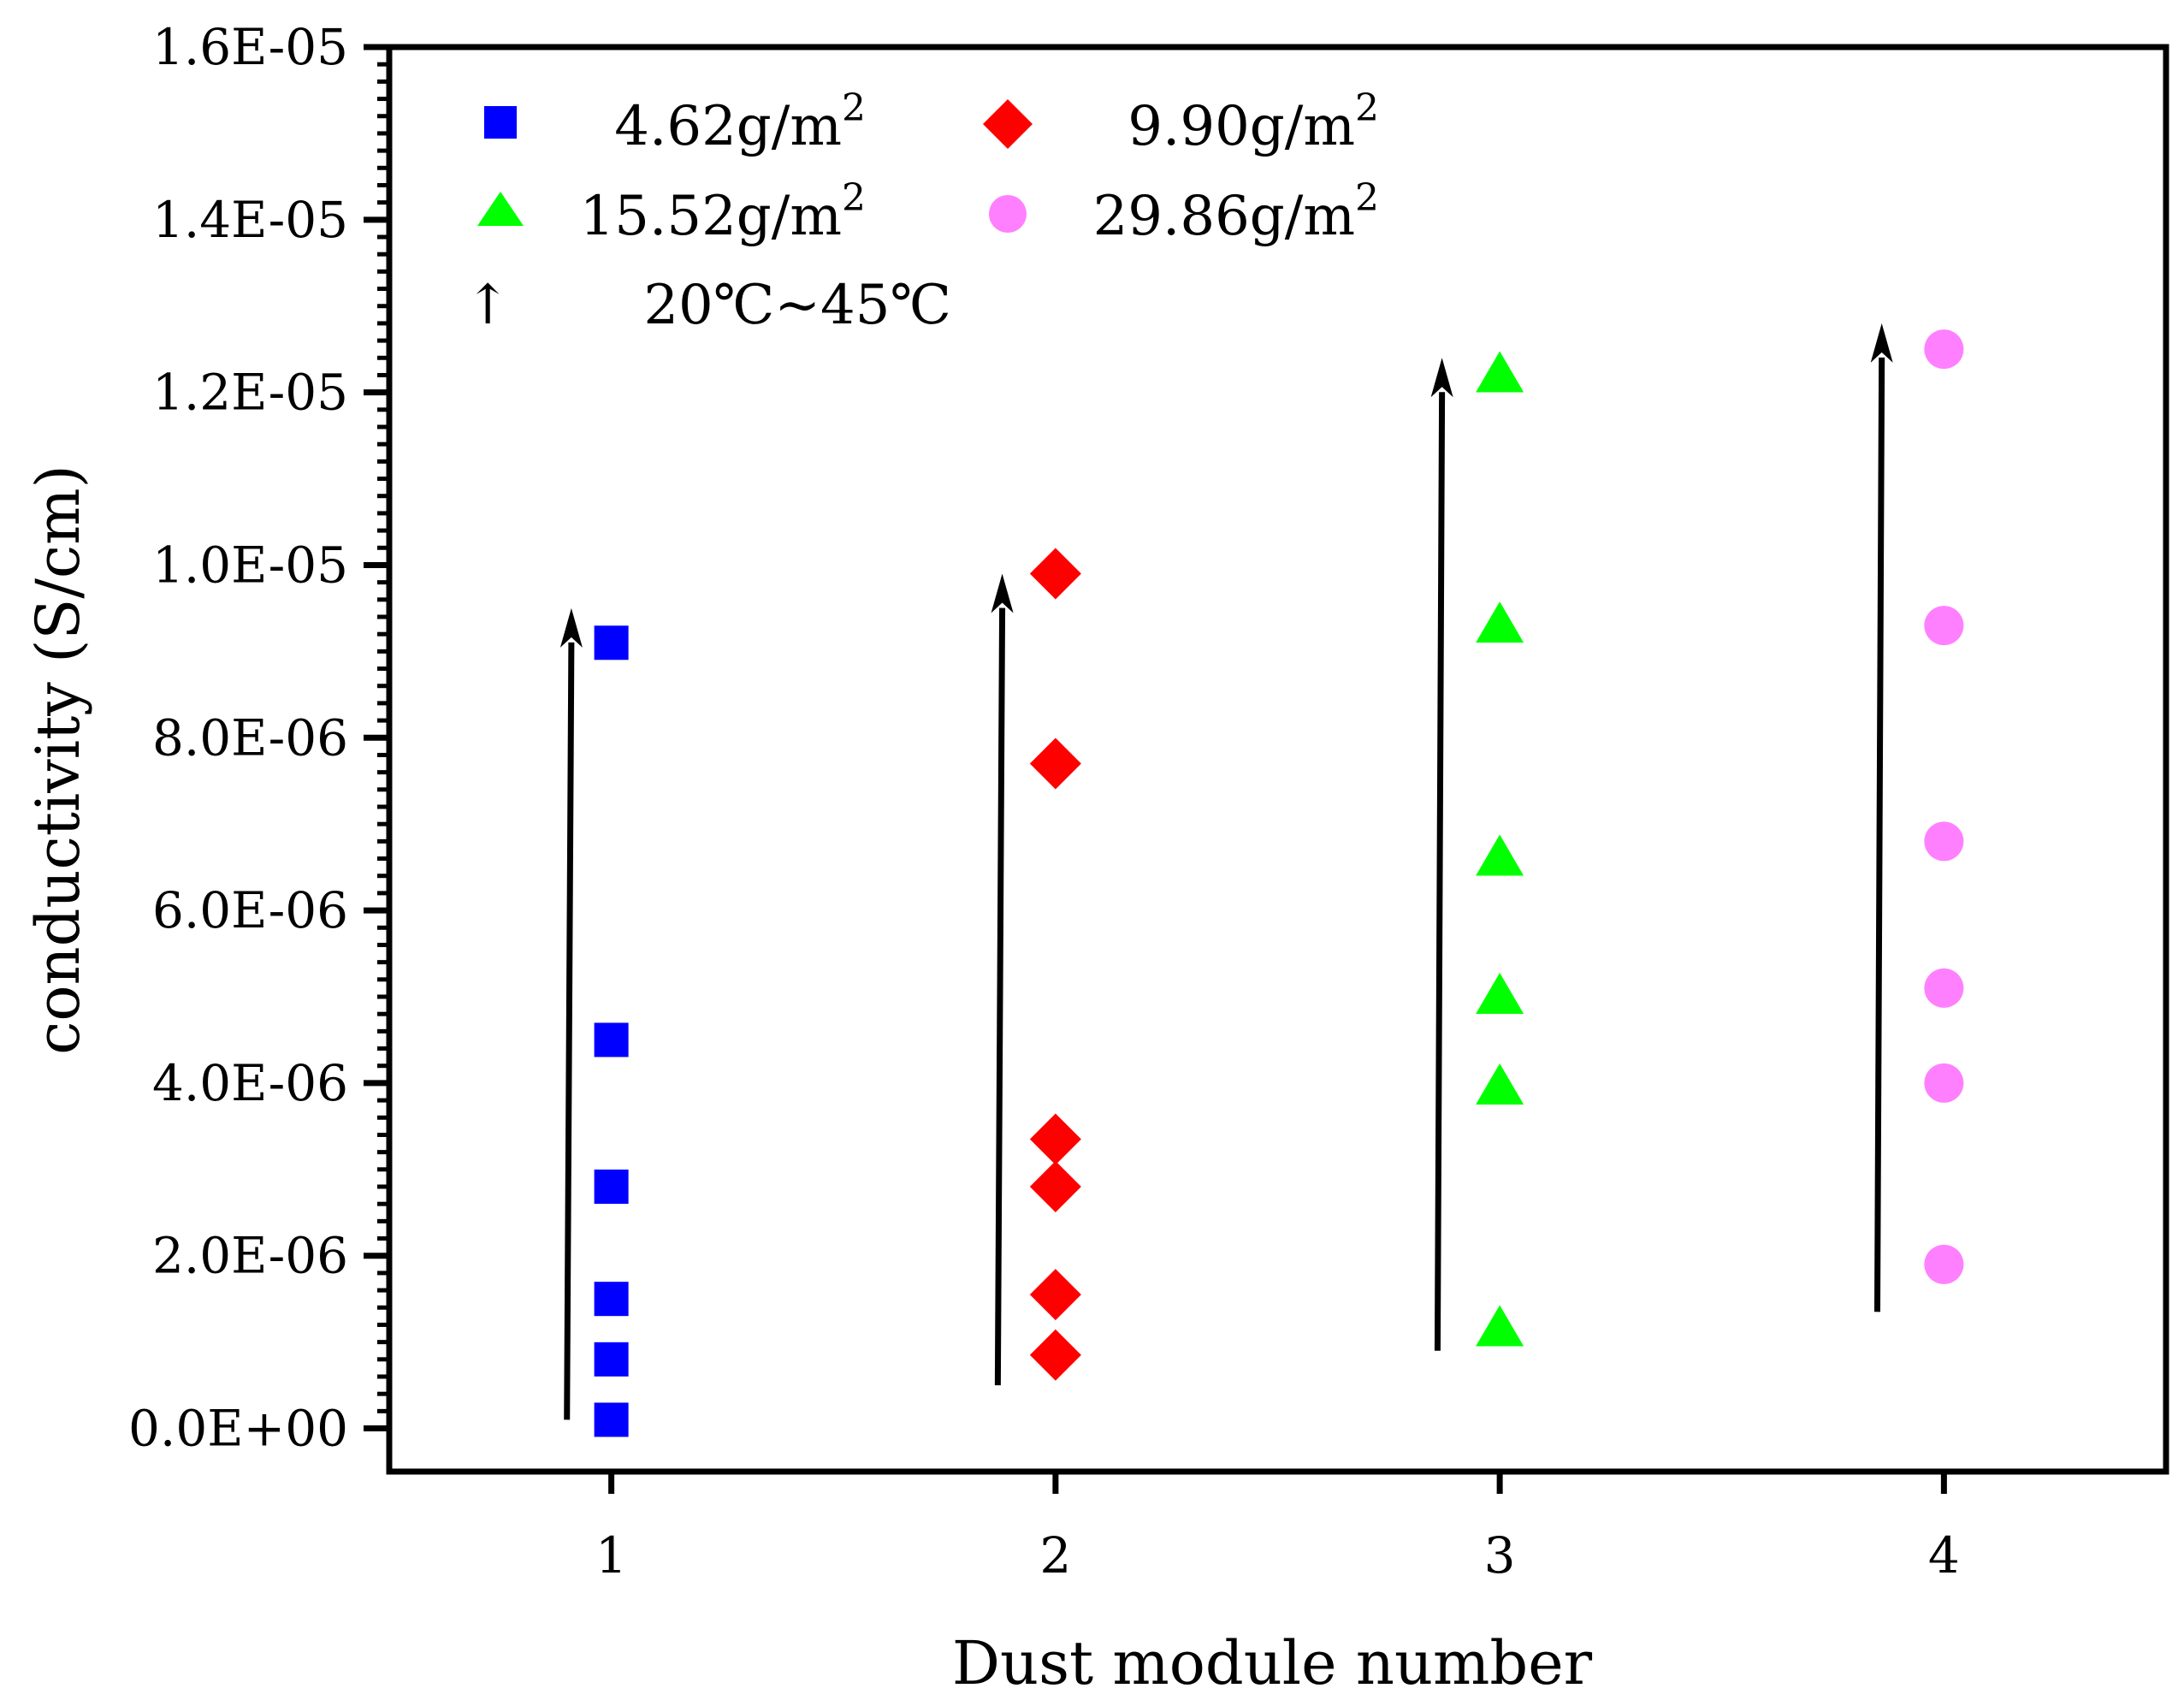  I want to click on legend-label-series-3: 15.52g/m2, so click(723, 212).